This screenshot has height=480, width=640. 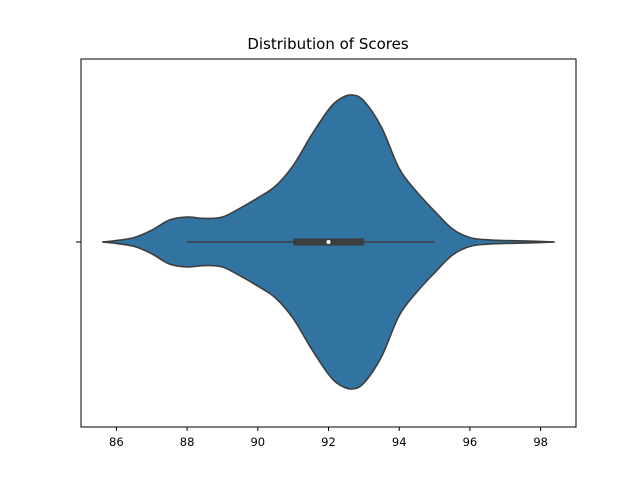 What do you see at coordinates (187, 442) in the screenshot?
I see `x-tick-label: 88` at bounding box center [187, 442].